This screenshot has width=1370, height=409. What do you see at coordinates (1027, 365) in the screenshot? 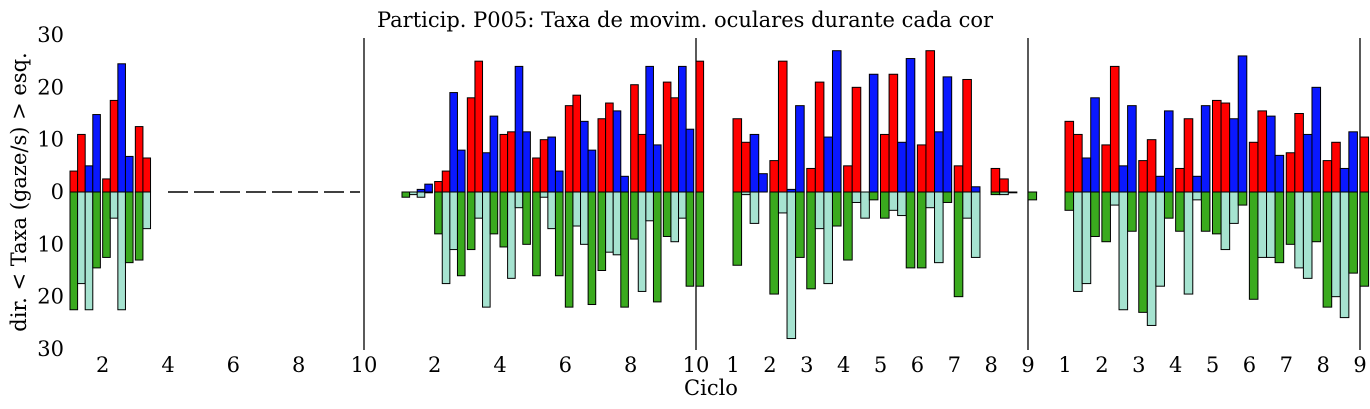
I see `x-tick-label: 9` at bounding box center [1027, 365].